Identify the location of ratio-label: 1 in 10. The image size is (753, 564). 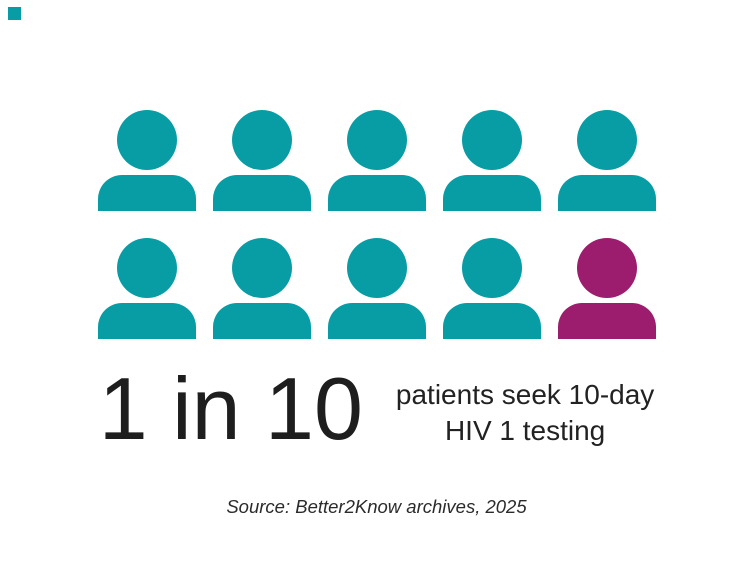
(230, 408).